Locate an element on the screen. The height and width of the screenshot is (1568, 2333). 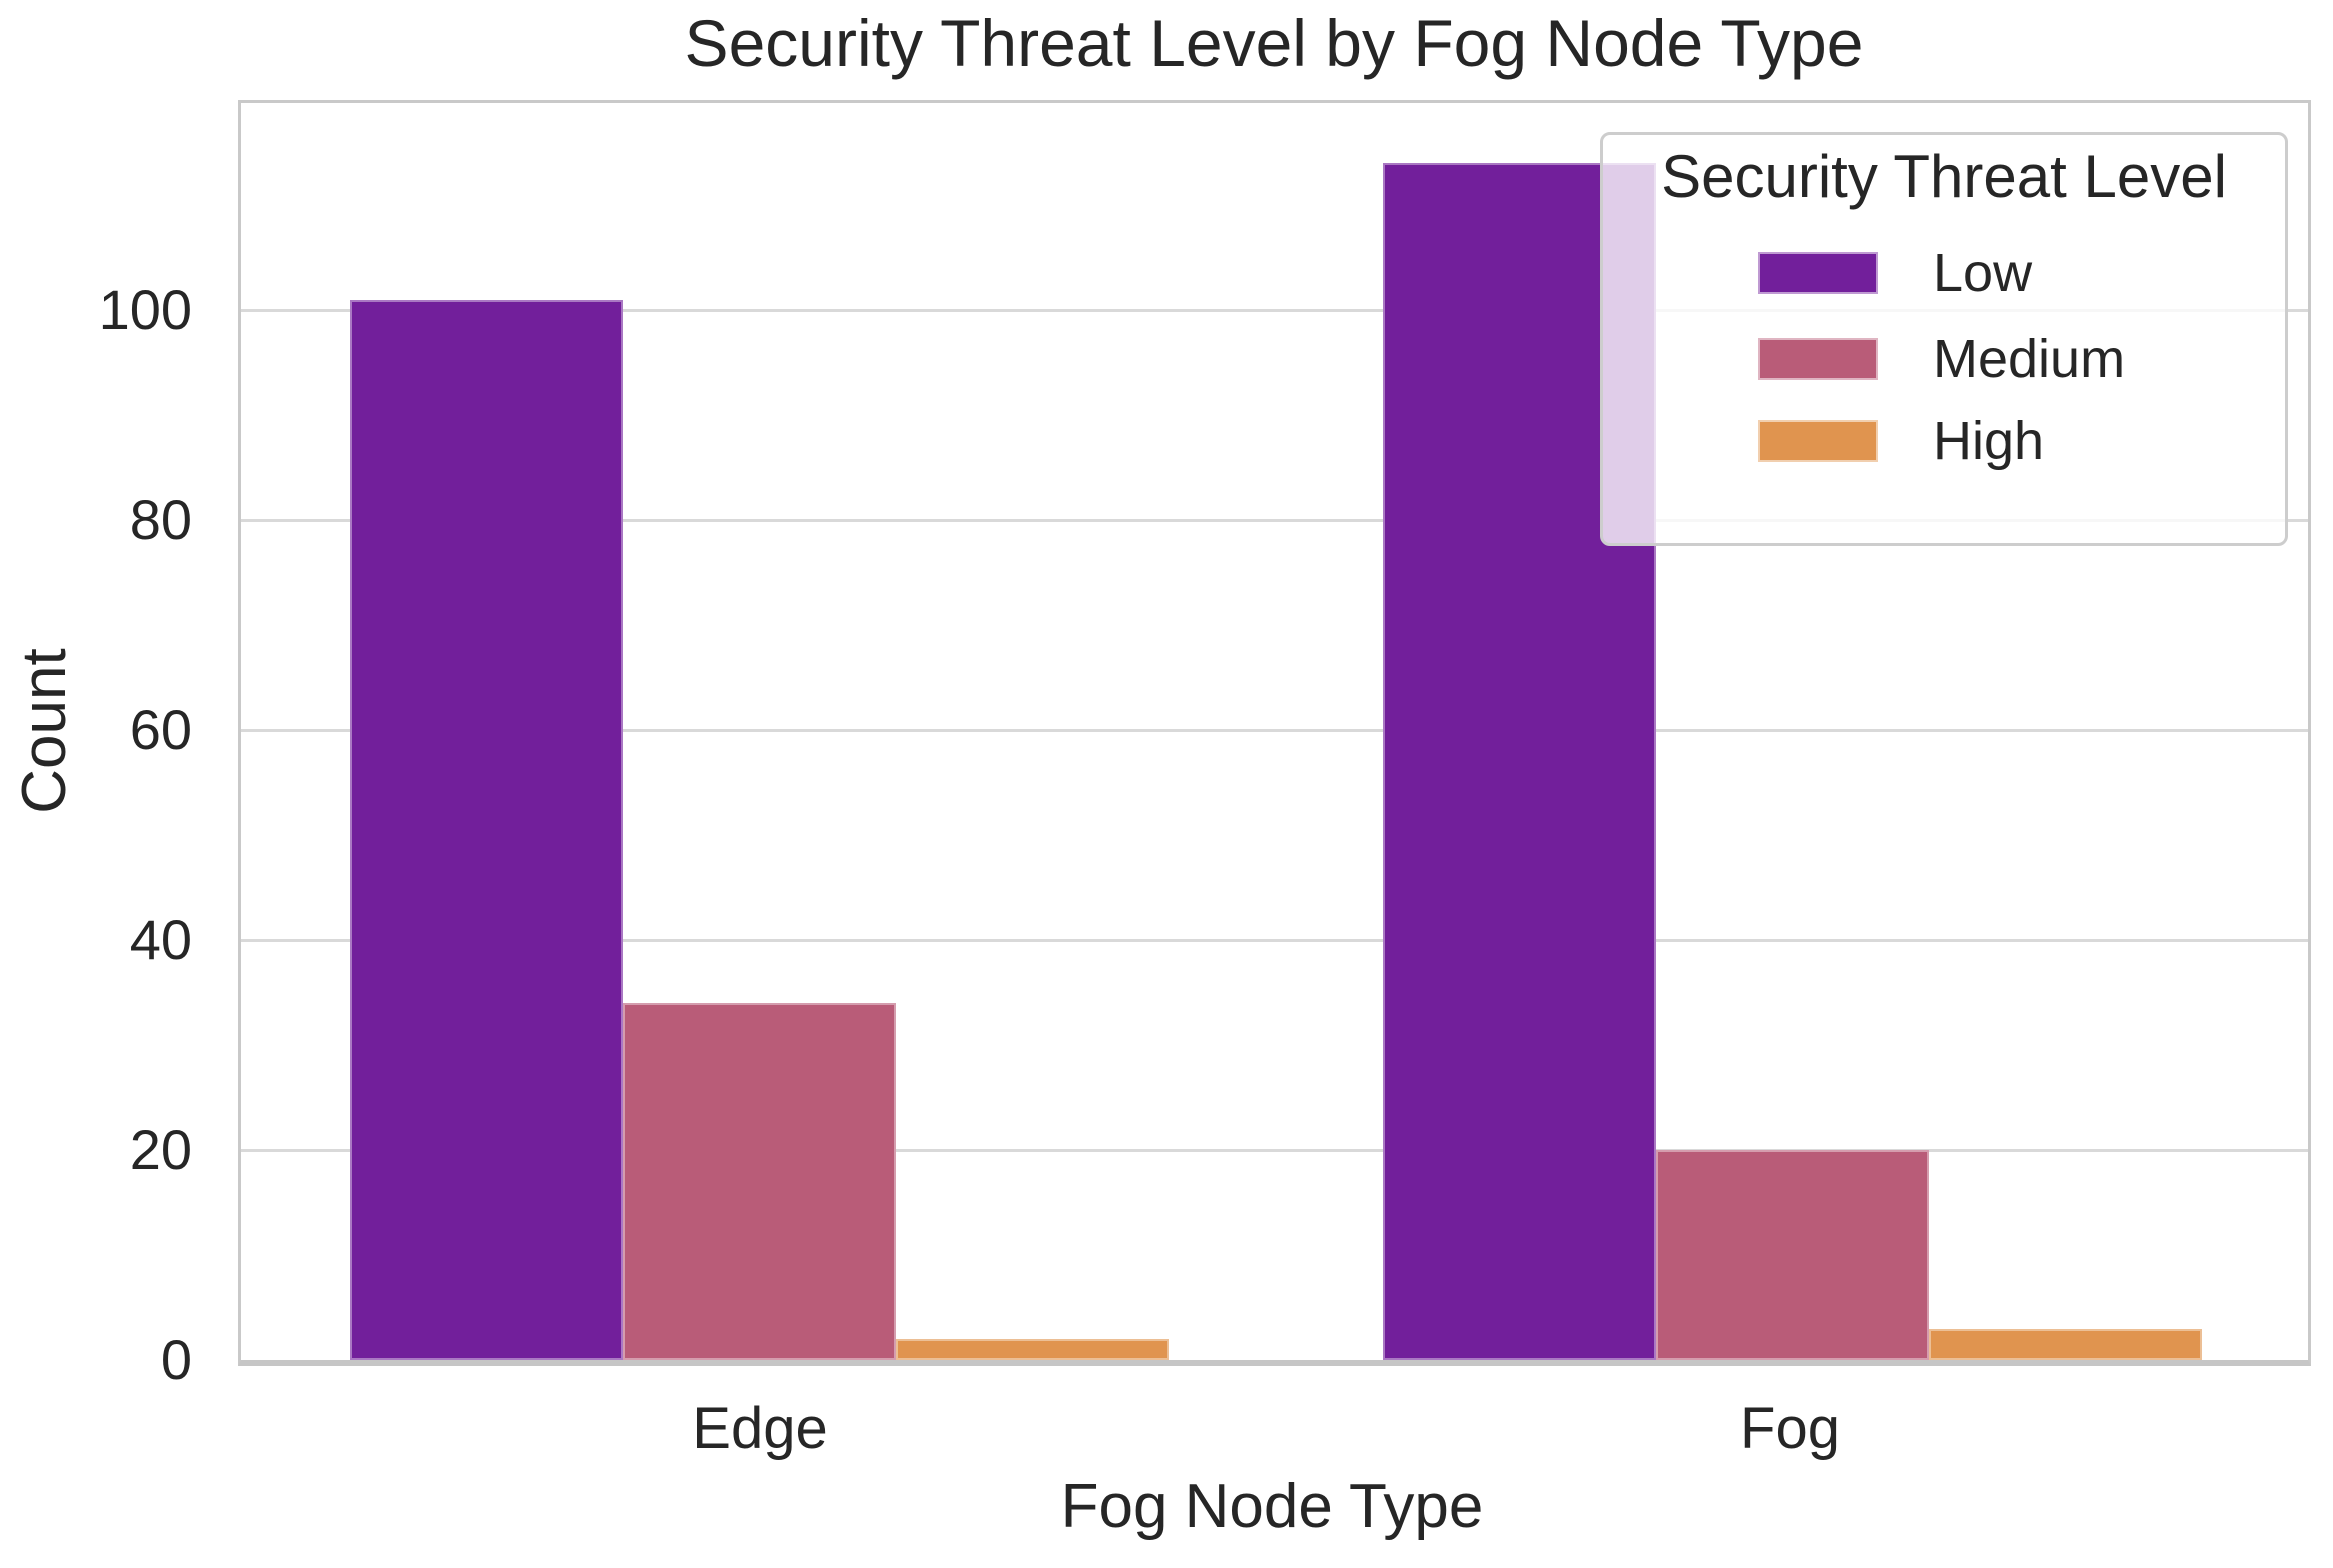
y-tick-100: 100 is located at coordinates (145, 309).